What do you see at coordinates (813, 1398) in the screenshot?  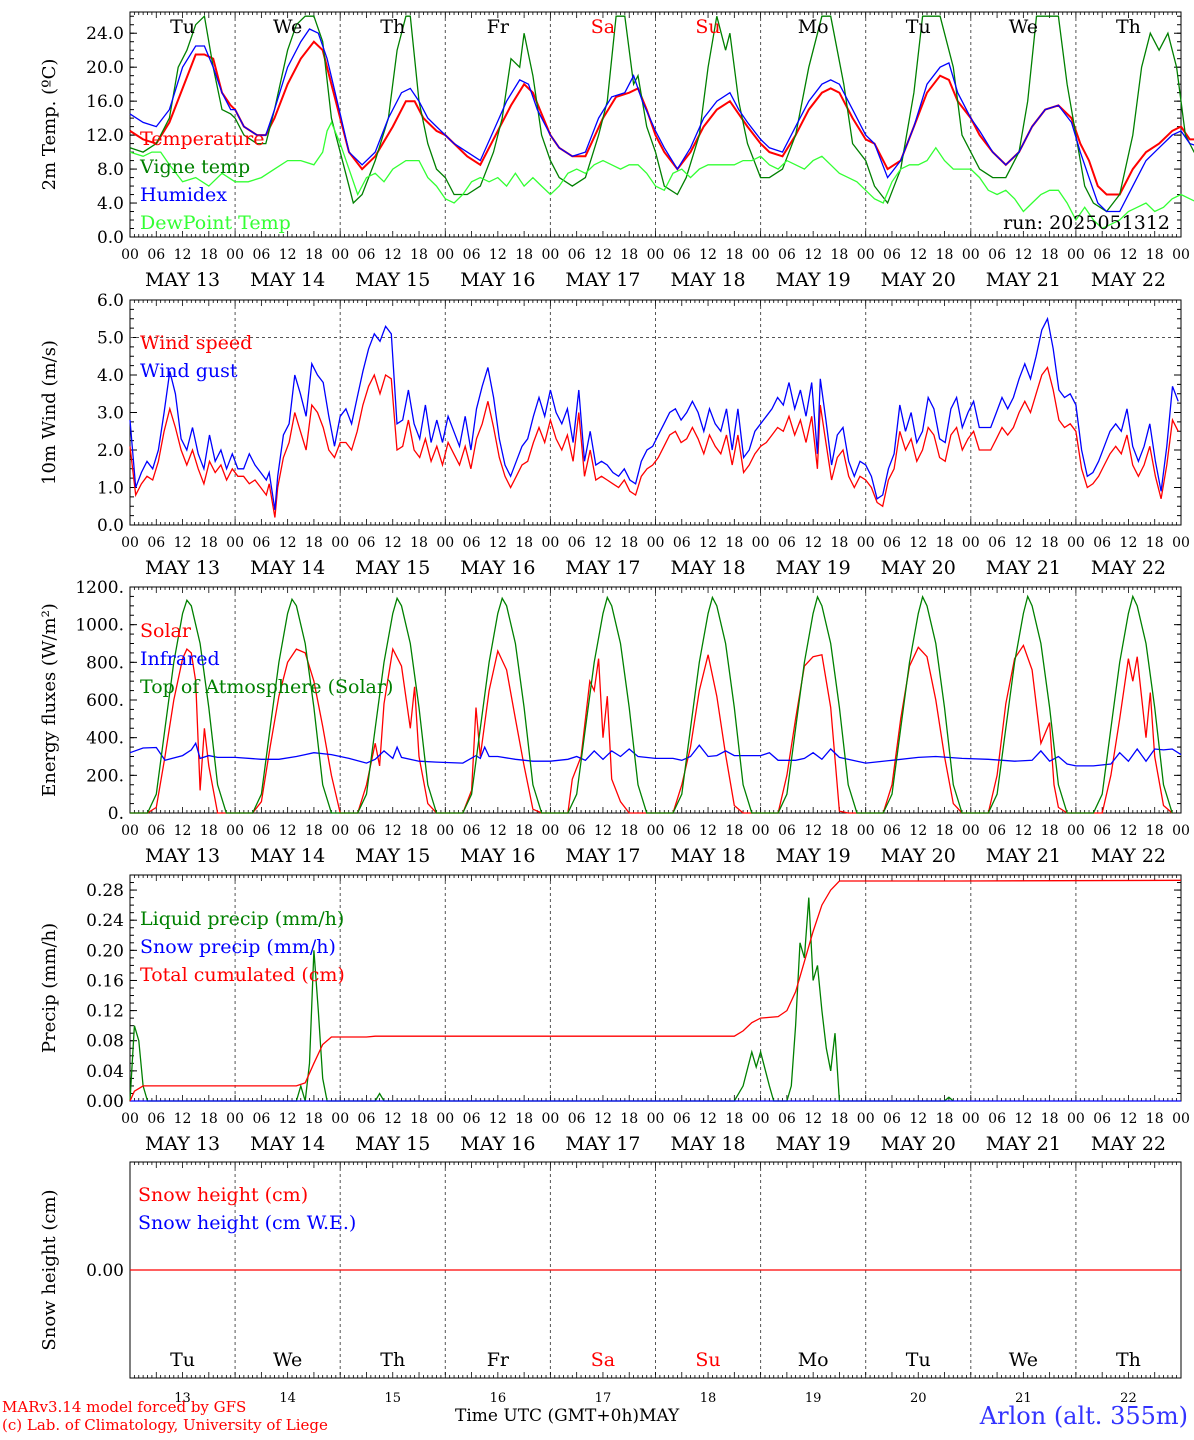 I see `day-number-label: 19` at bounding box center [813, 1398].